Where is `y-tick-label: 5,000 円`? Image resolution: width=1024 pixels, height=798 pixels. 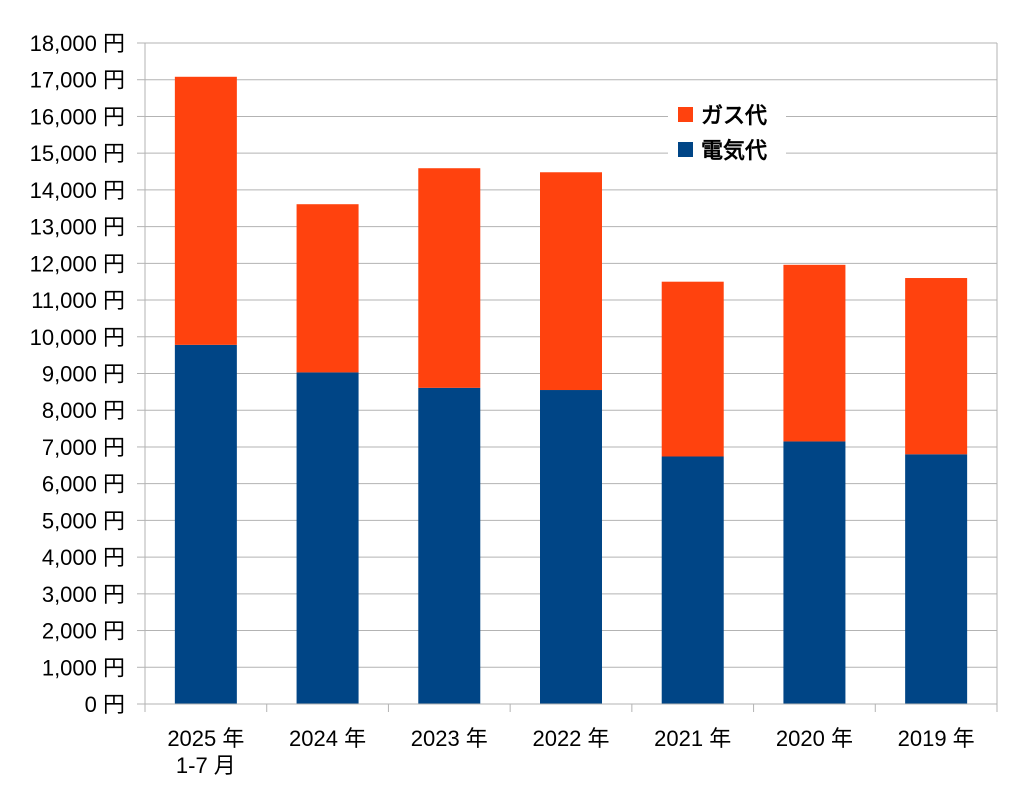
y-tick-label: 5,000 円 is located at coordinates (83, 520).